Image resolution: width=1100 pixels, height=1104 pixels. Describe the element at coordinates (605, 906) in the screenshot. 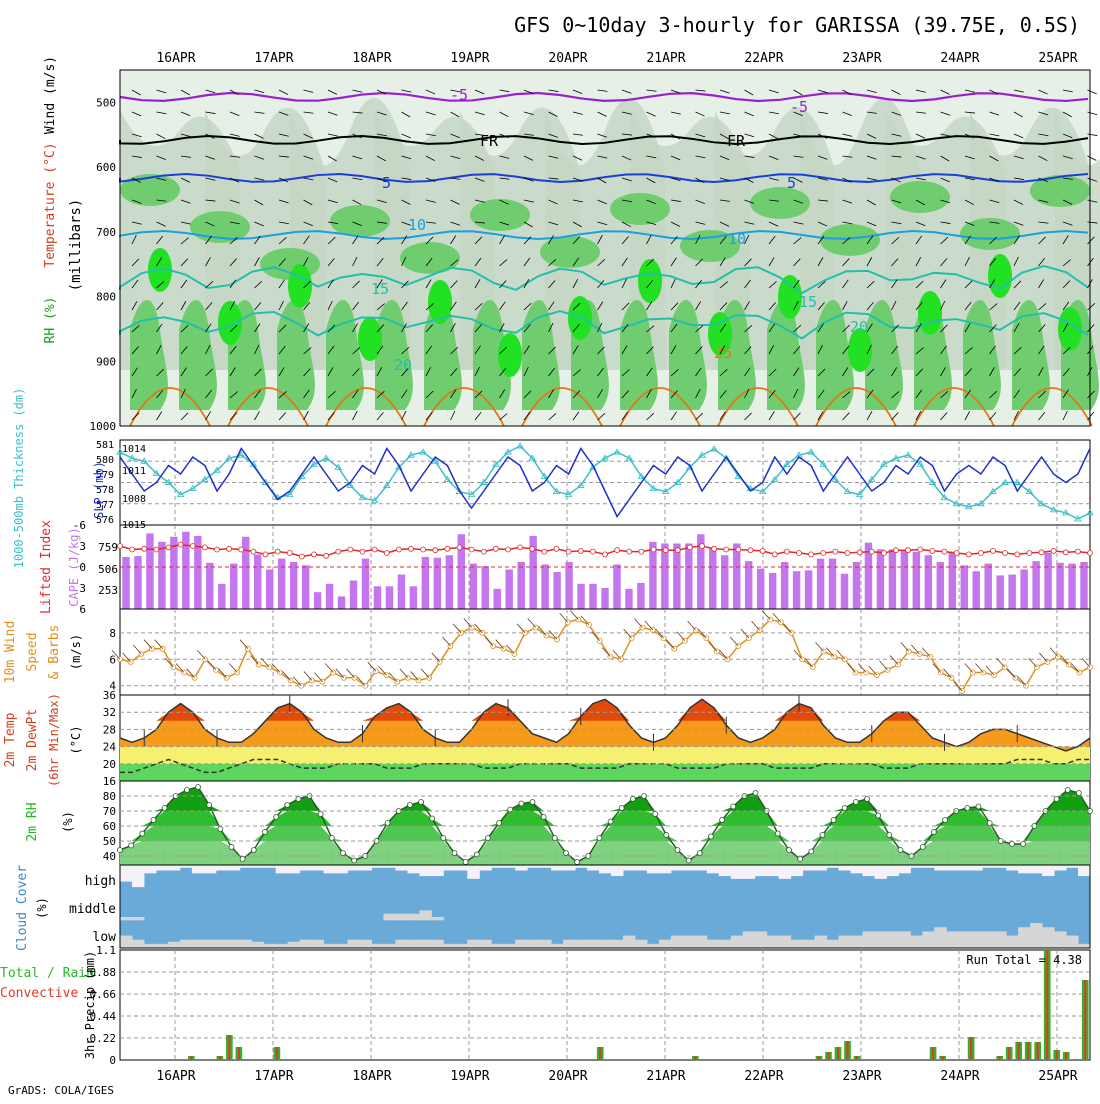

I see `cloud-frame` at that location.